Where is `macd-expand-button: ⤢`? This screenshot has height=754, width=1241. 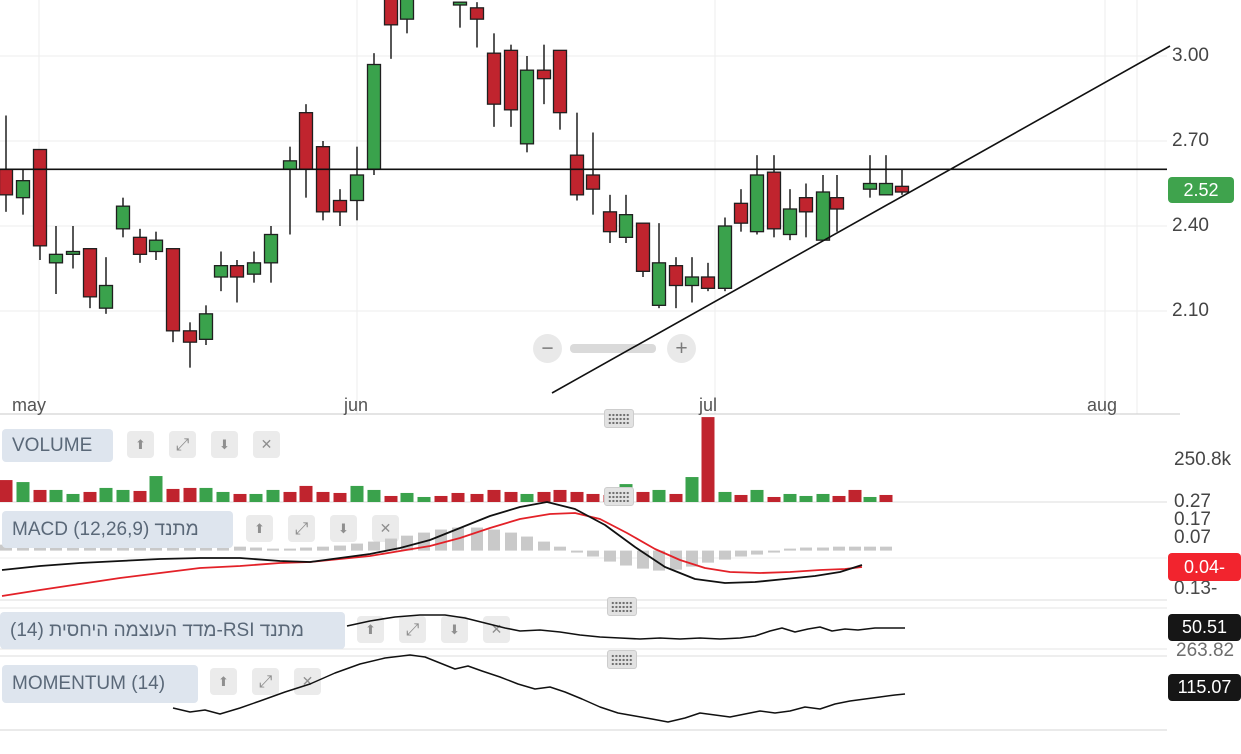
macd-expand-button: ⤢ is located at coordinates (301, 528).